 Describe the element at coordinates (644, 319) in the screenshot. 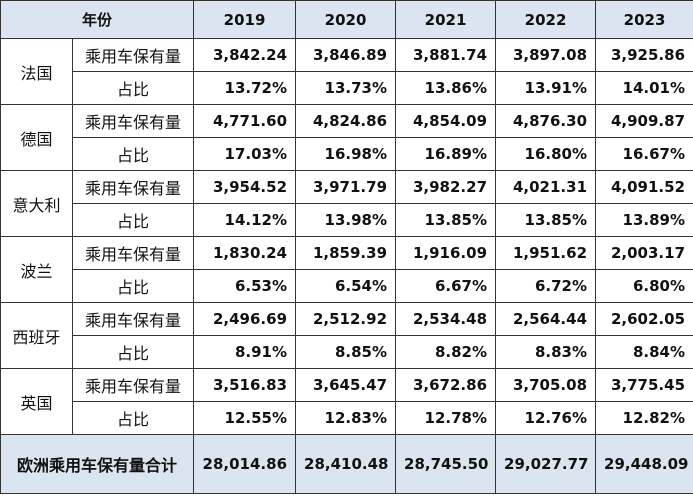

I see `value-cell: 2,602.05` at that location.